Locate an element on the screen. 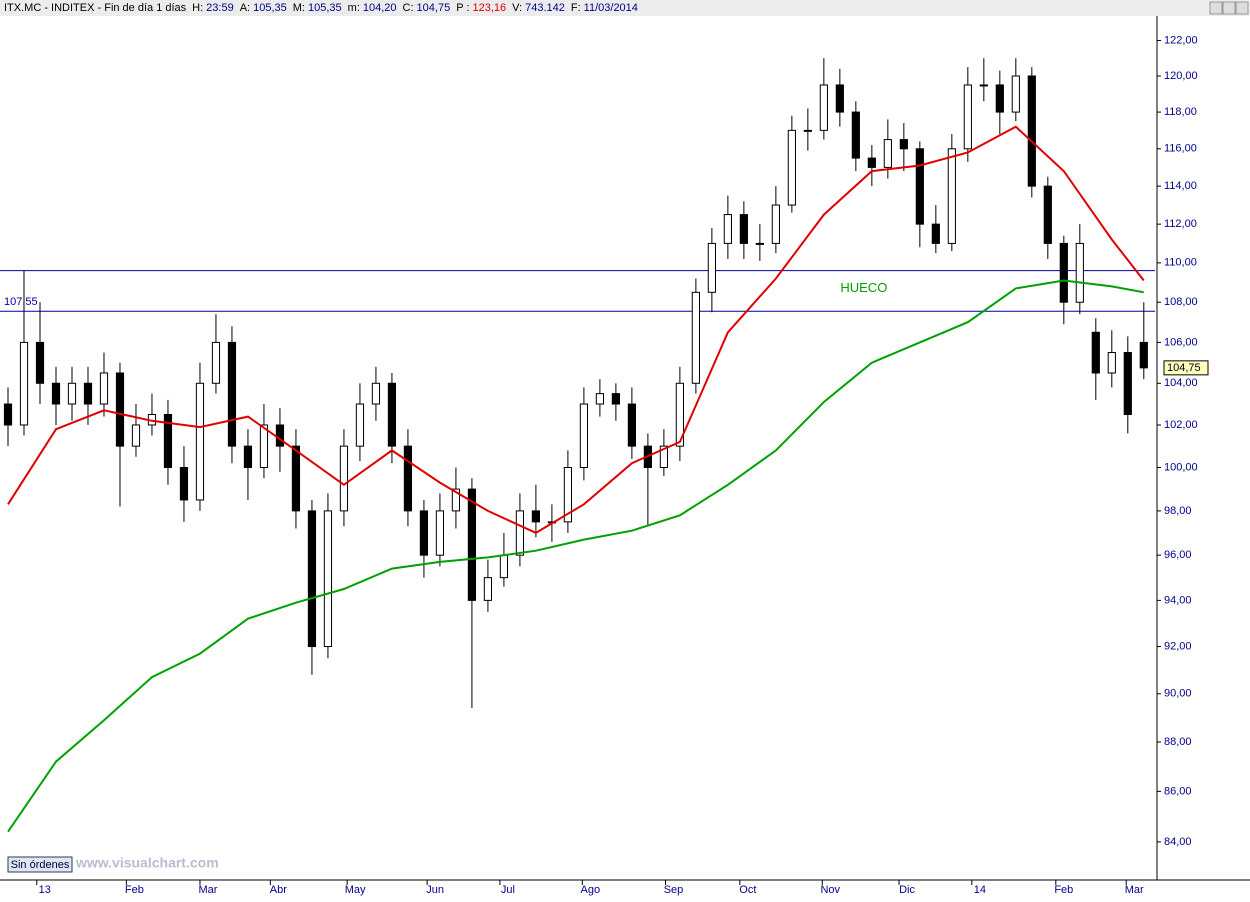 This screenshot has height=902, width=1250. y-tick-label: 102,00 is located at coordinates (1181, 425).